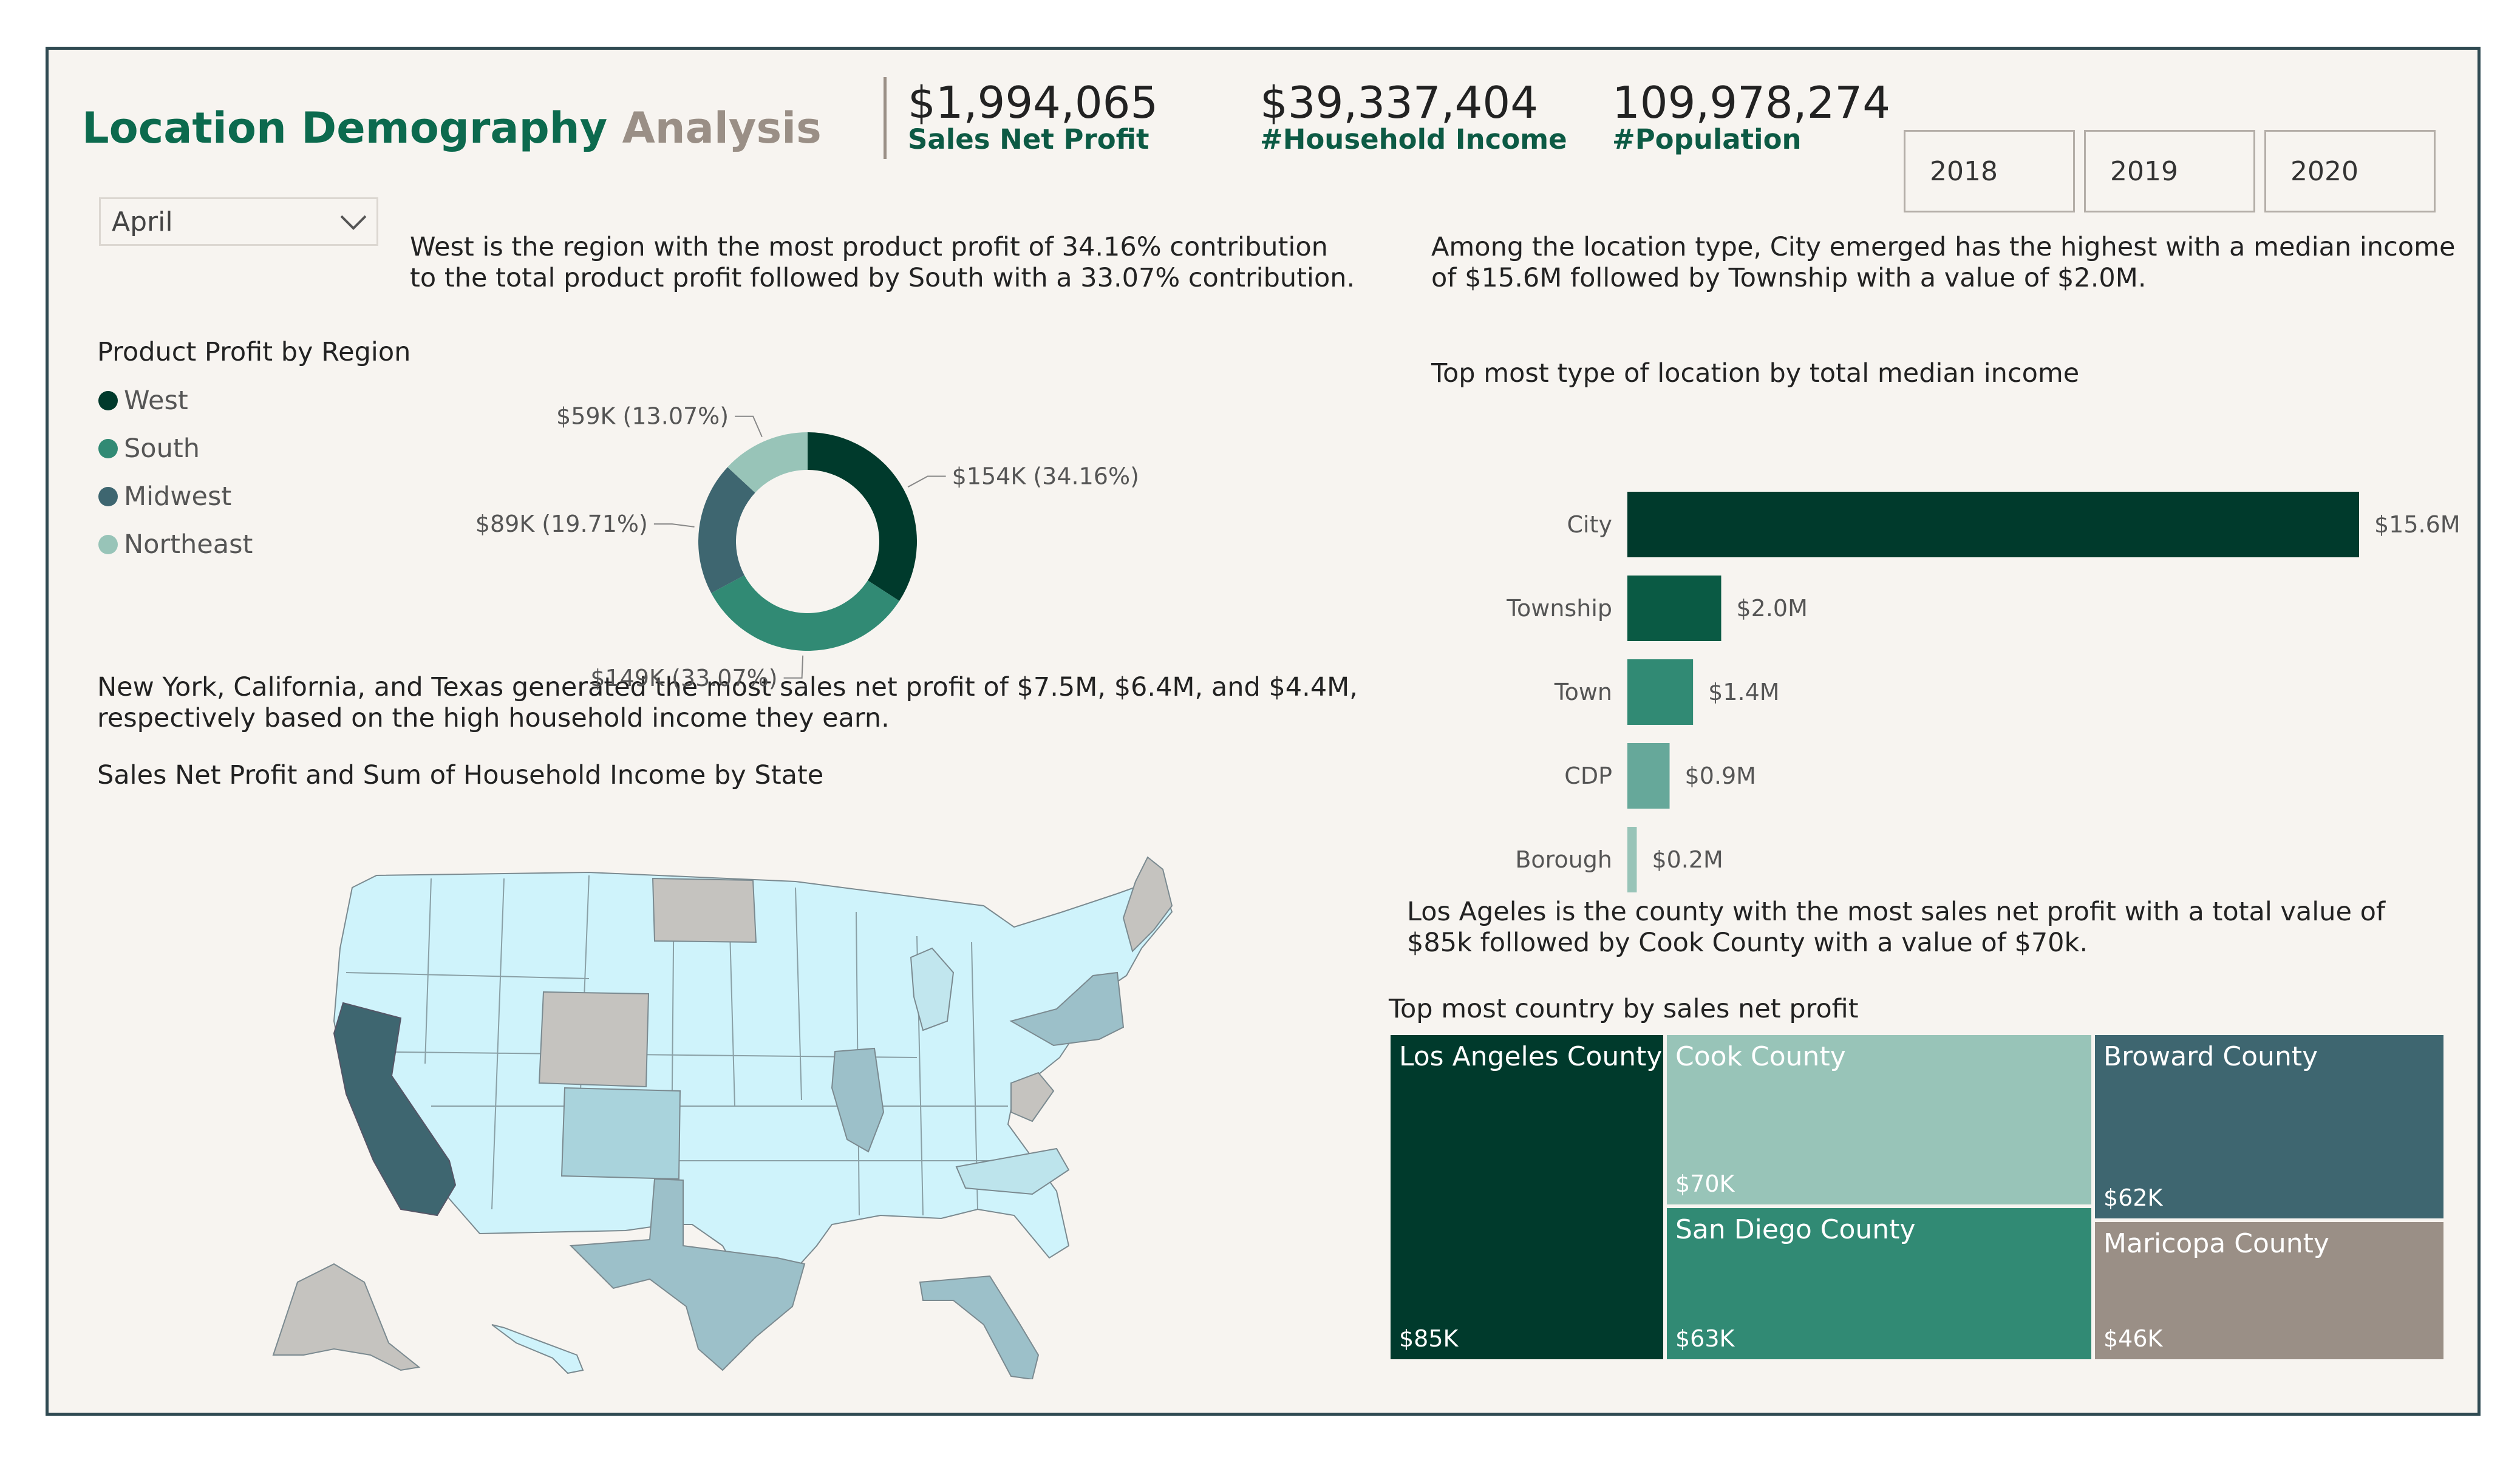  What do you see at coordinates (885, 118) in the screenshot?
I see `header-divider` at bounding box center [885, 118].